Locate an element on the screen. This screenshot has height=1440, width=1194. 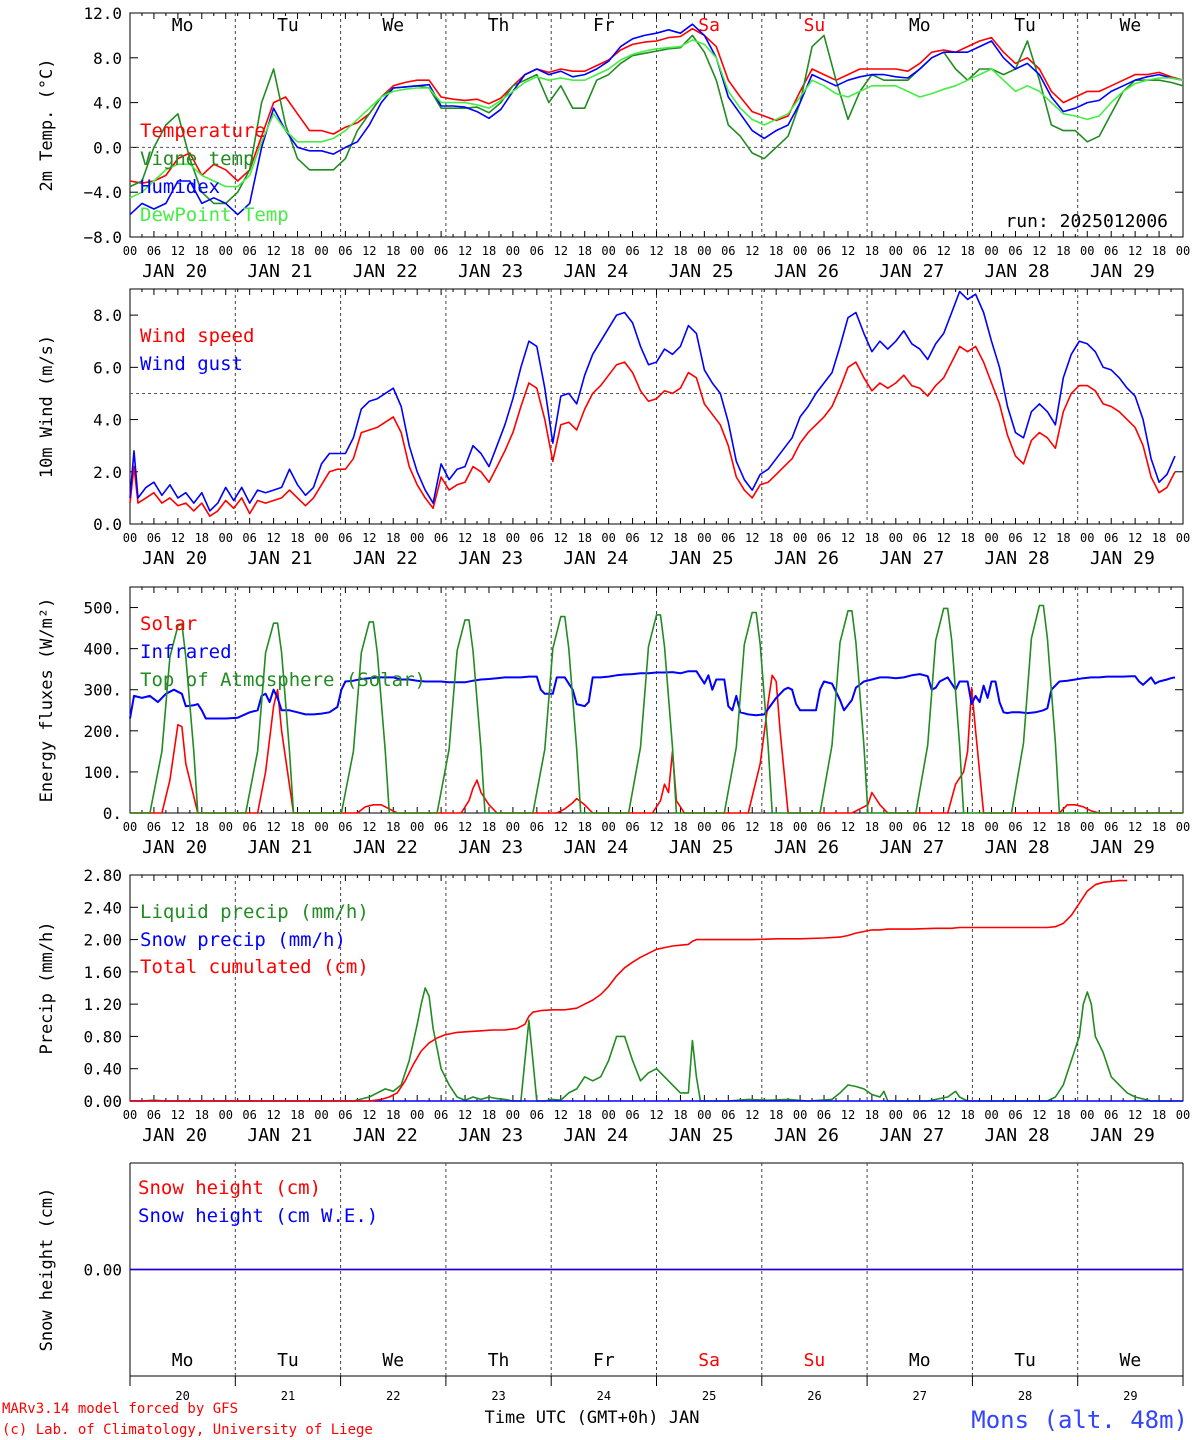
day-label: JAN 28 is located at coordinates (1017, 558).